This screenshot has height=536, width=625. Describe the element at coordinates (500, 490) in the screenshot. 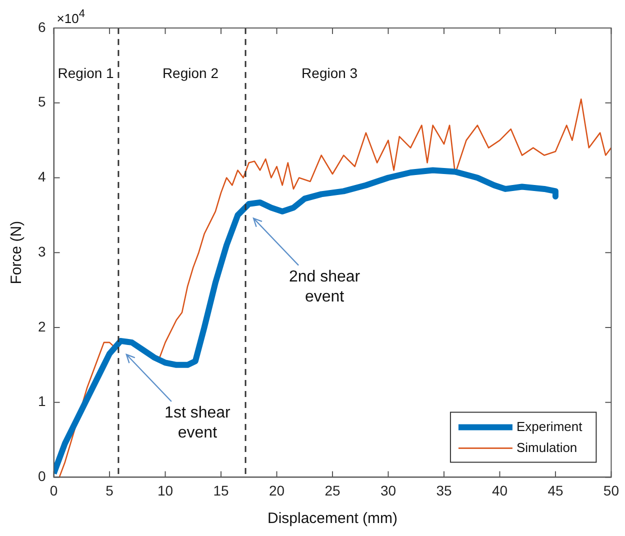

I see `x-tick-label: 40` at that location.